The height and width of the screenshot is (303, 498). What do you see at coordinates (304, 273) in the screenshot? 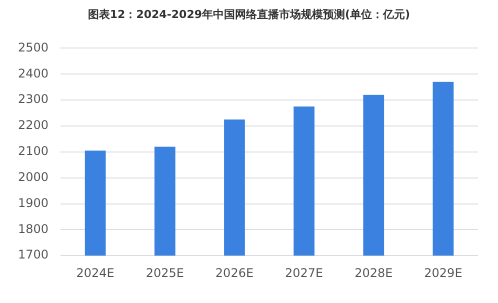
I see `x-tick-label: 2027E` at bounding box center [304, 273].